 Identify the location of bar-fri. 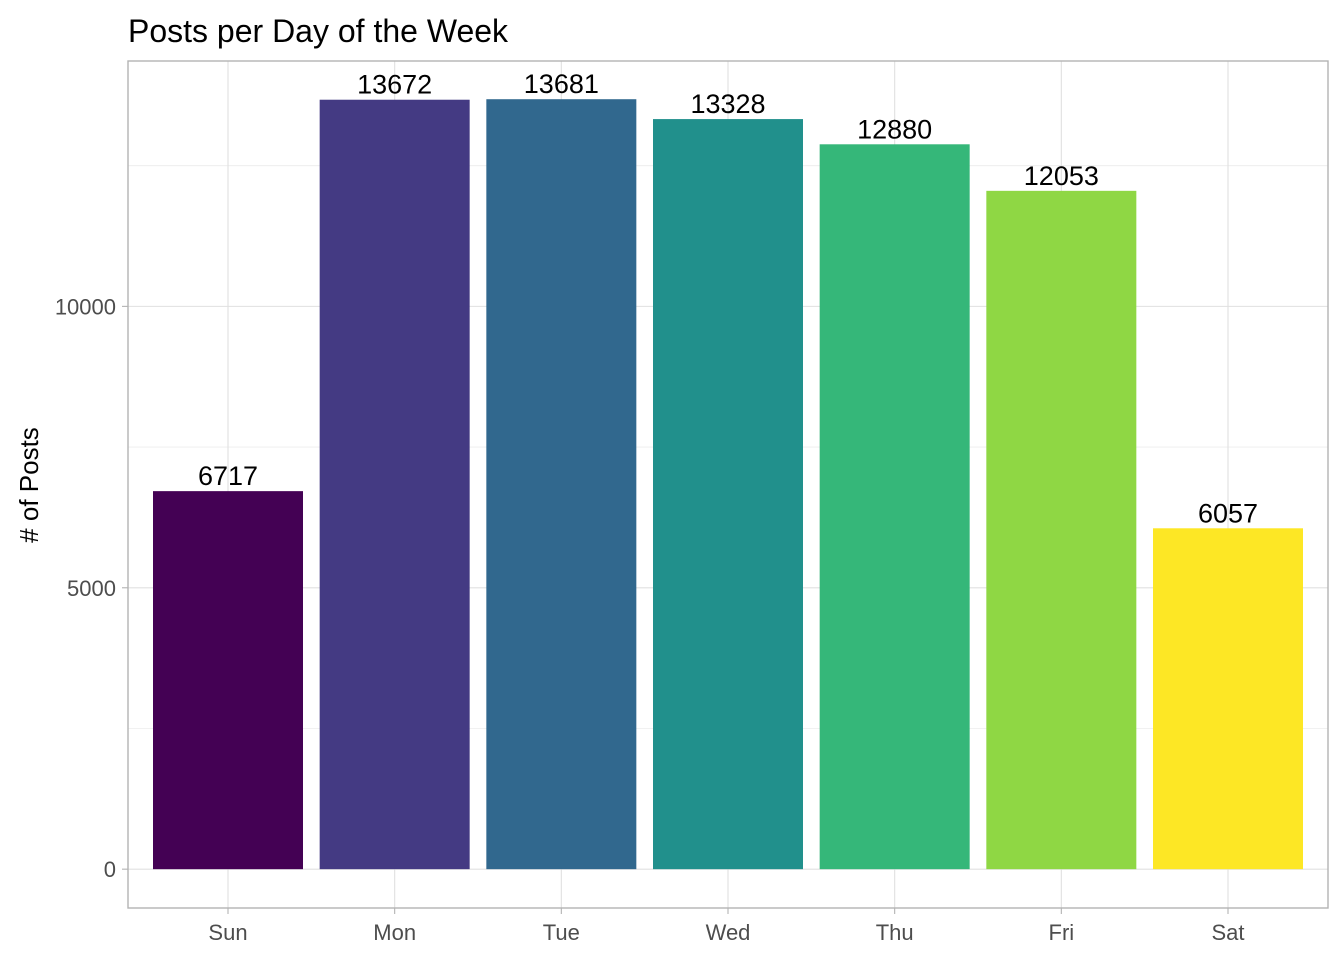
(1061, 530).